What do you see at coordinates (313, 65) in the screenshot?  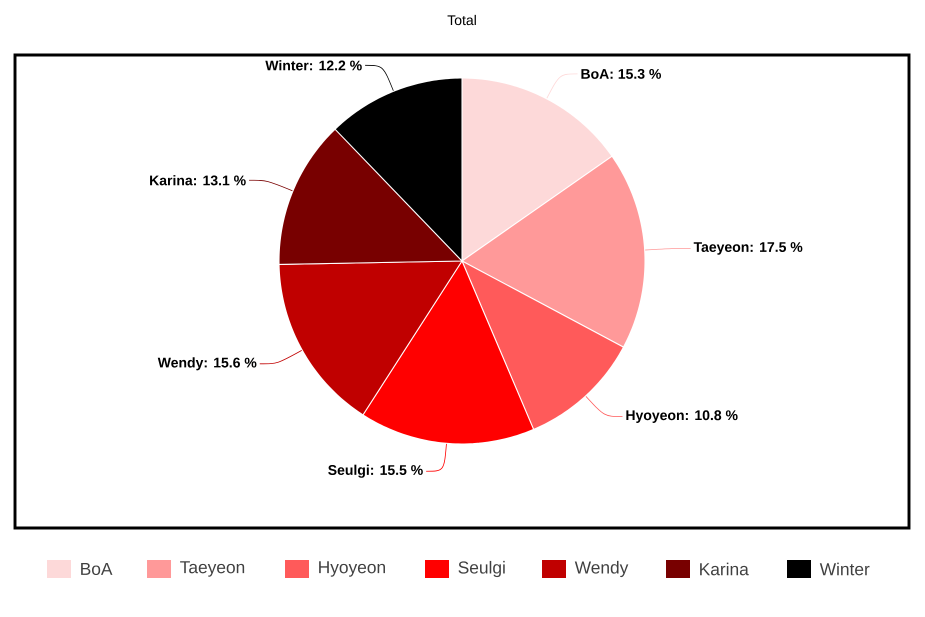 I see `data-label: Winter: 12.2 %` at bounding box center [313, 65].